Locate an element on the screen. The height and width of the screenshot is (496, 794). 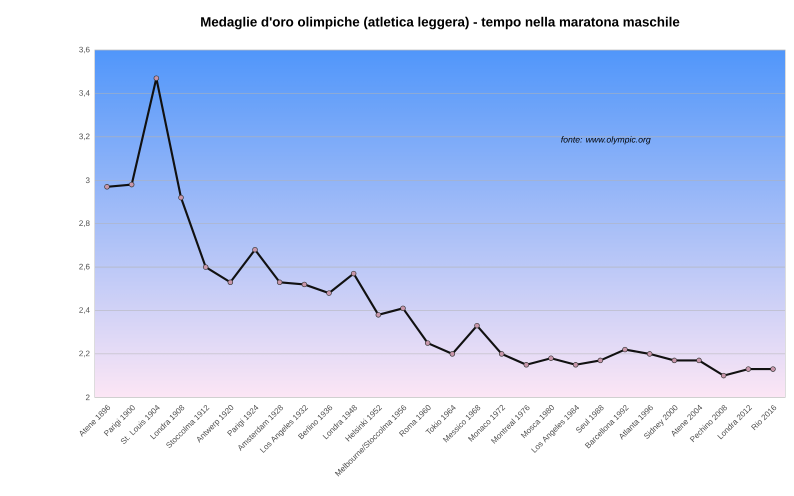
y-tick-label: 3,6 is located at coordinates (84, 50).